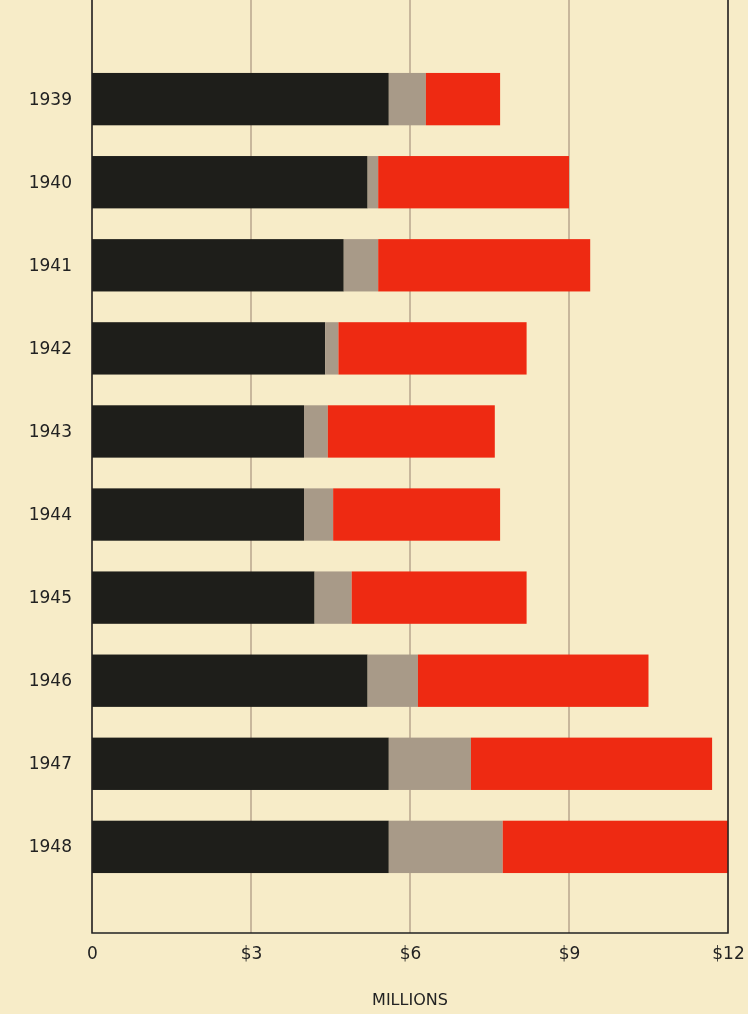  What do you see at coordinates (50, 513) in the screenshot?
I see `y-tick-label: 1944` at bounding box center [50, 513].